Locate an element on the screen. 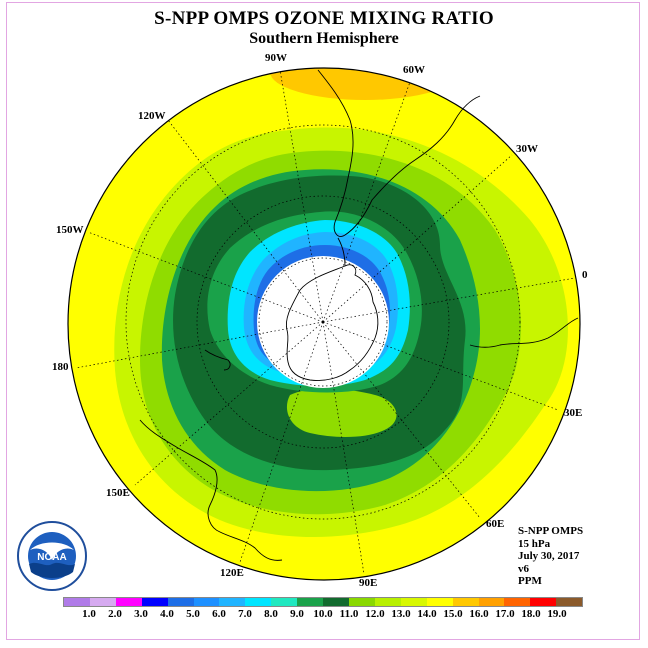  south-pole-dot is located at coordinates (323, 322).